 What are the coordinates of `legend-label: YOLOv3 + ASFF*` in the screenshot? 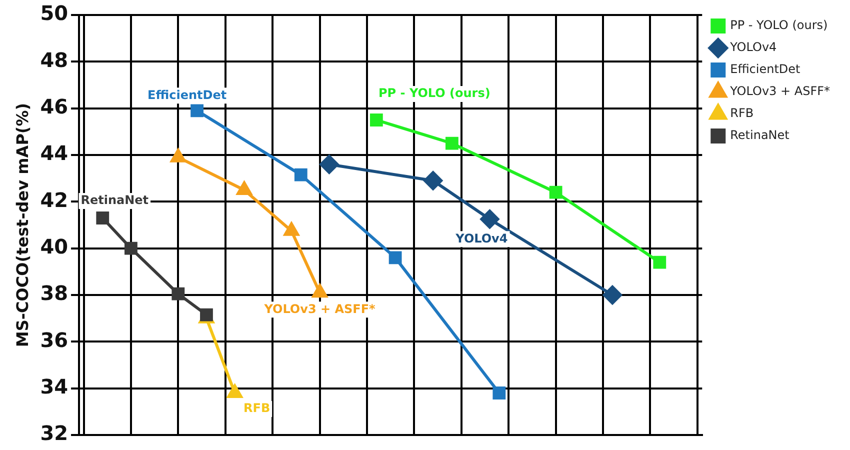 It's located at (779, 91).